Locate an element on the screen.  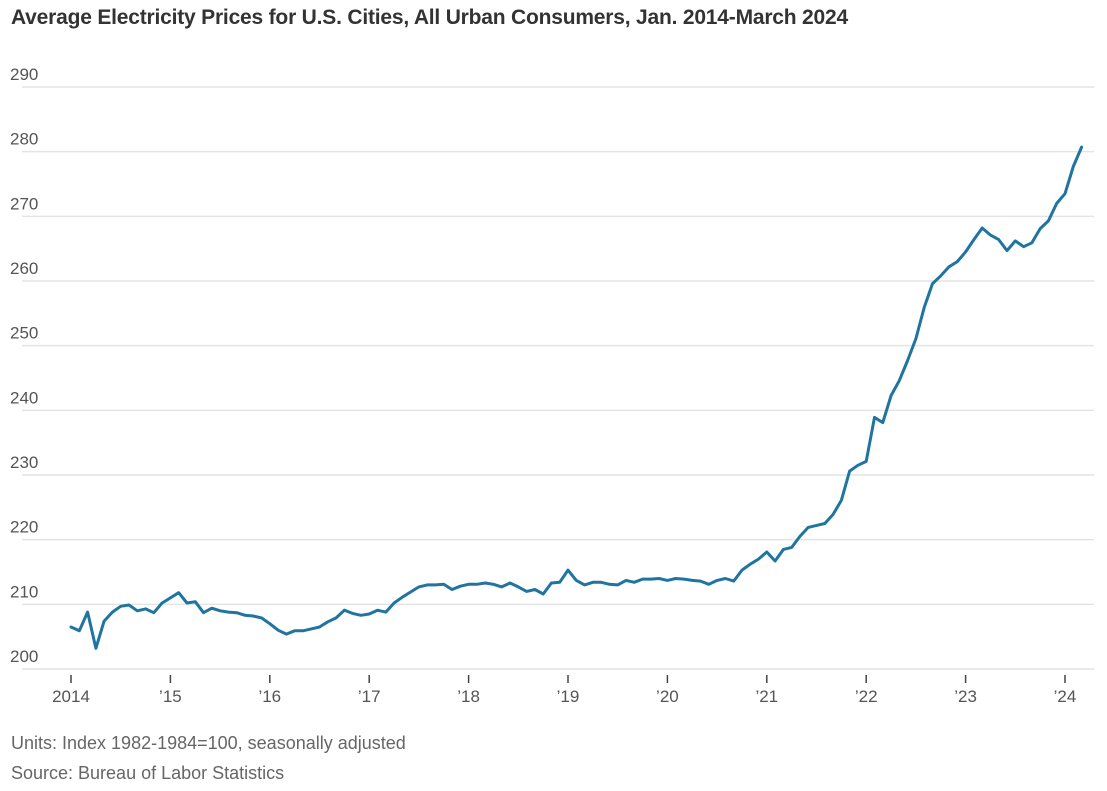
y-tick-label: 260 is located at coordinates (24, 268).